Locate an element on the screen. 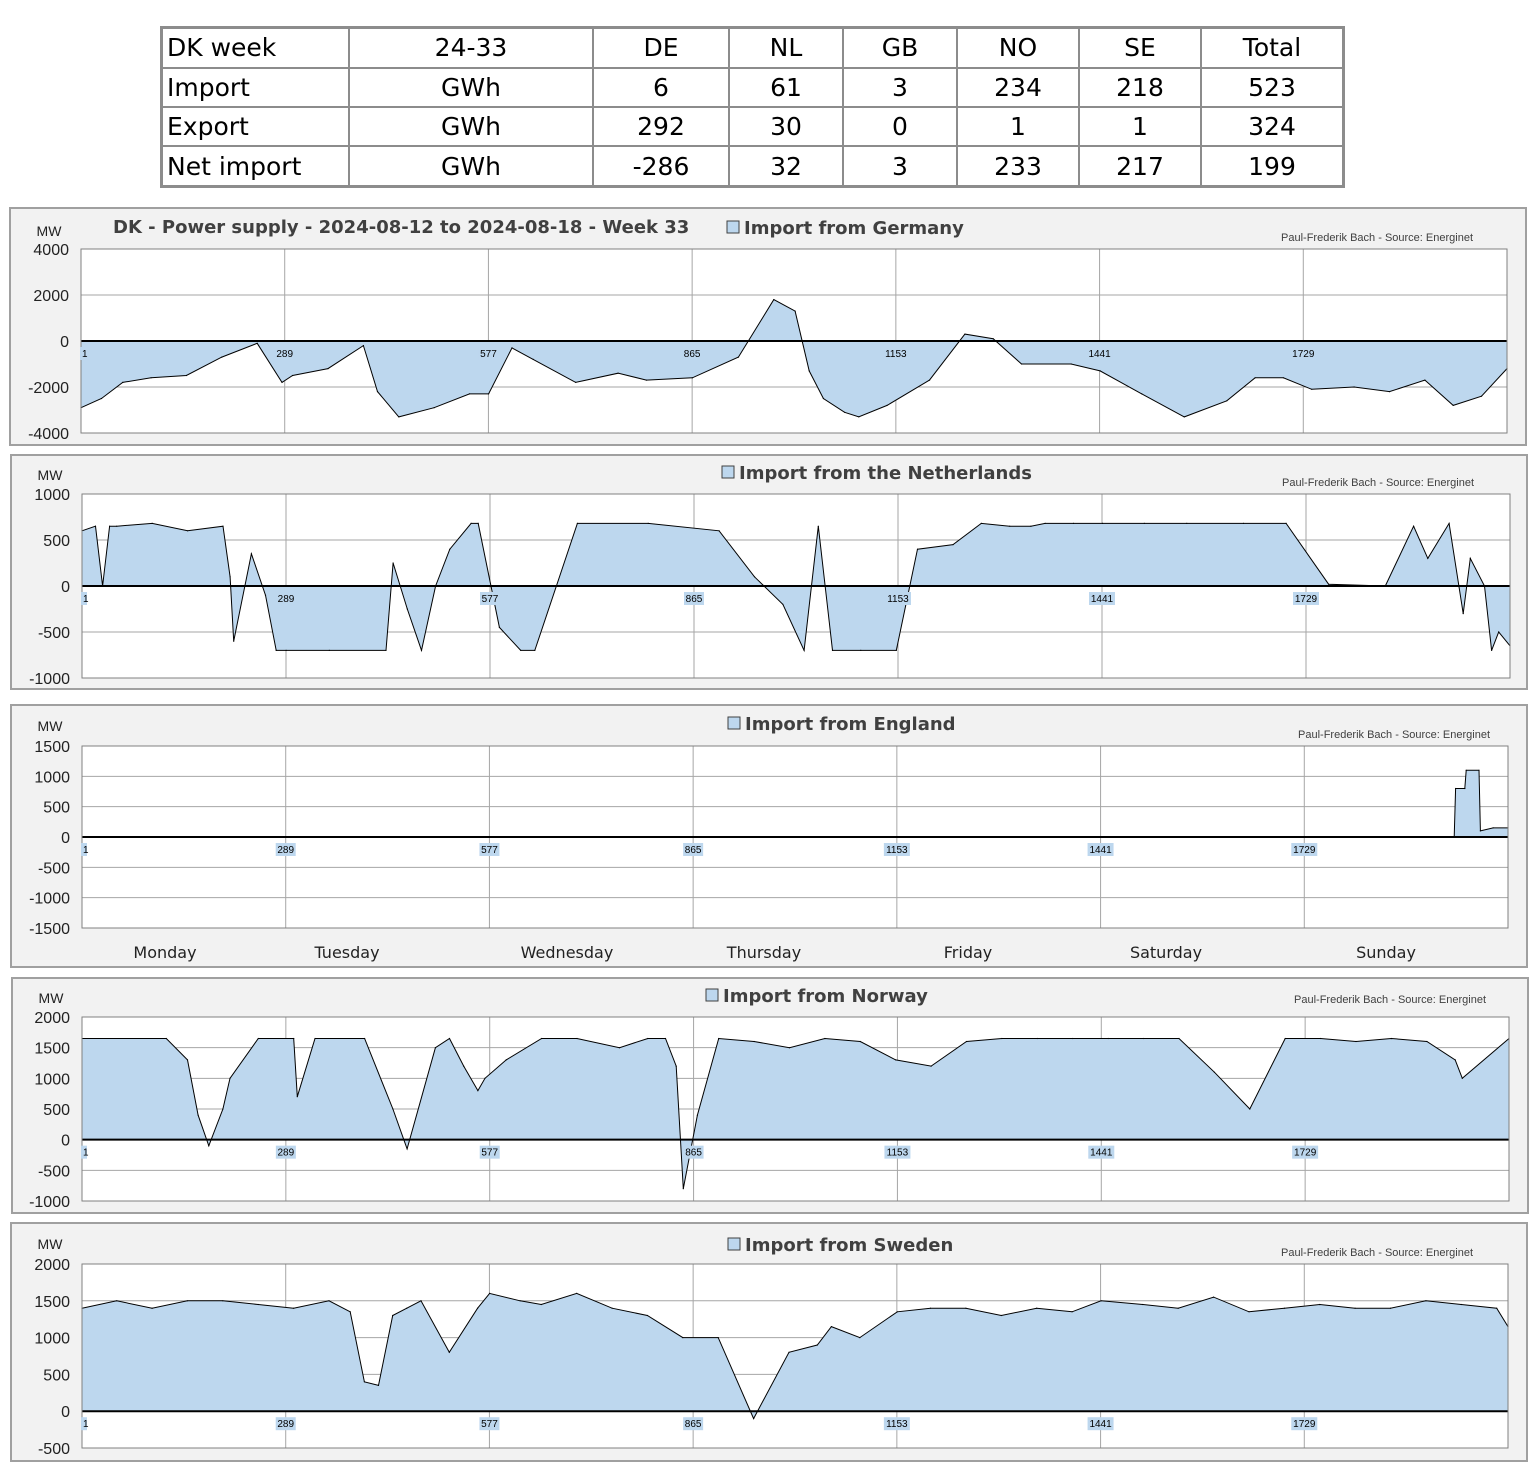  table-cell: 218 is located at coordinates (1140, 87).